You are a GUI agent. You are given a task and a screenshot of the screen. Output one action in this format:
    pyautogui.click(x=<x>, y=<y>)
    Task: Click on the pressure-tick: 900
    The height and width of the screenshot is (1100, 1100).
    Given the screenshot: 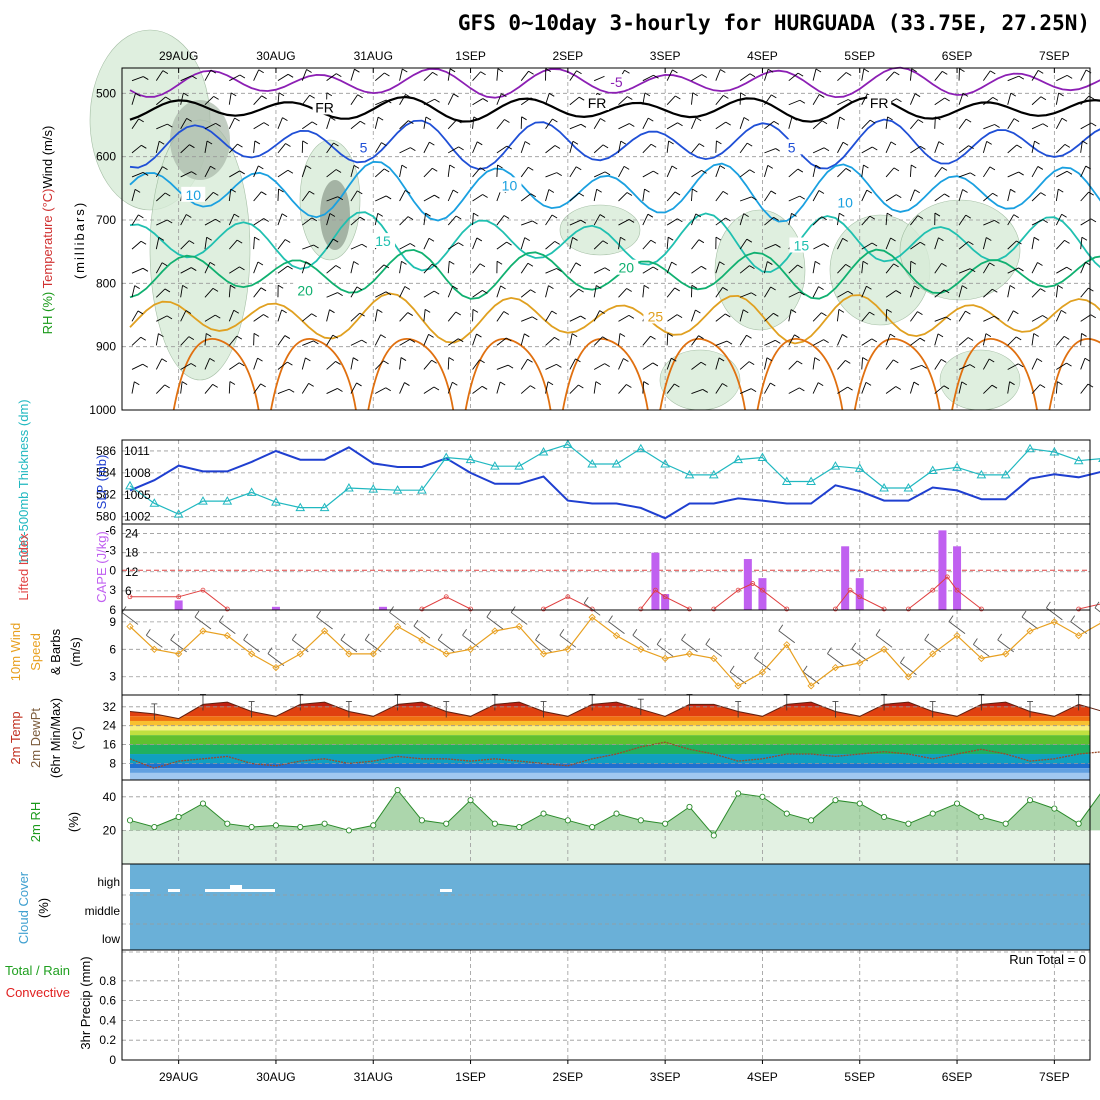 What is the action you would take?
    pyautogui.click(x=106, y=347)
    